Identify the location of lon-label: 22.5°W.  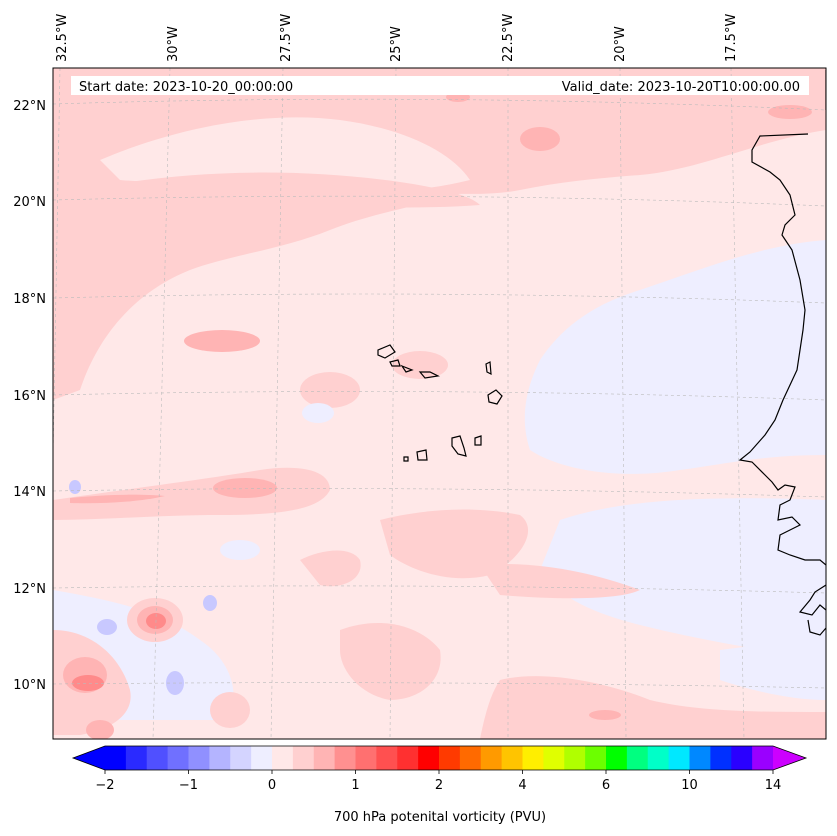
(508, 38).